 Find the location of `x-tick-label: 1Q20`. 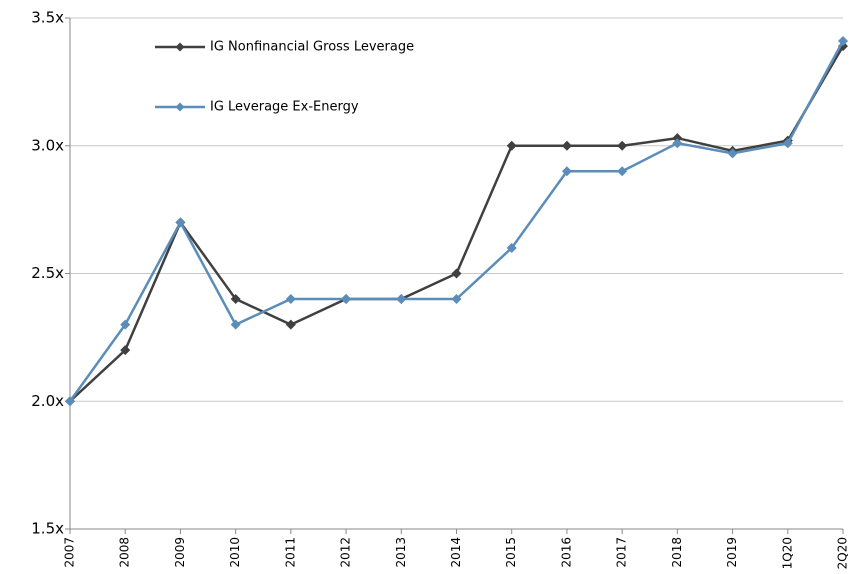

x-tick-label: 1Q20 is located at coordinates (787, 553).